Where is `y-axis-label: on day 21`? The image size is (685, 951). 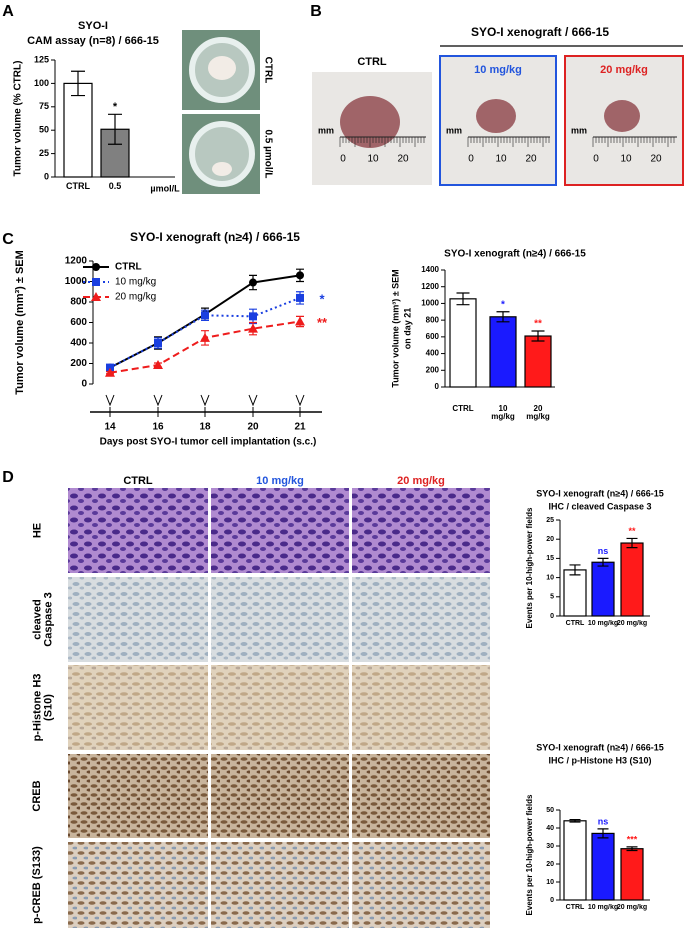
y-axis-label: on day 21 is located at coordinates (407, 329).